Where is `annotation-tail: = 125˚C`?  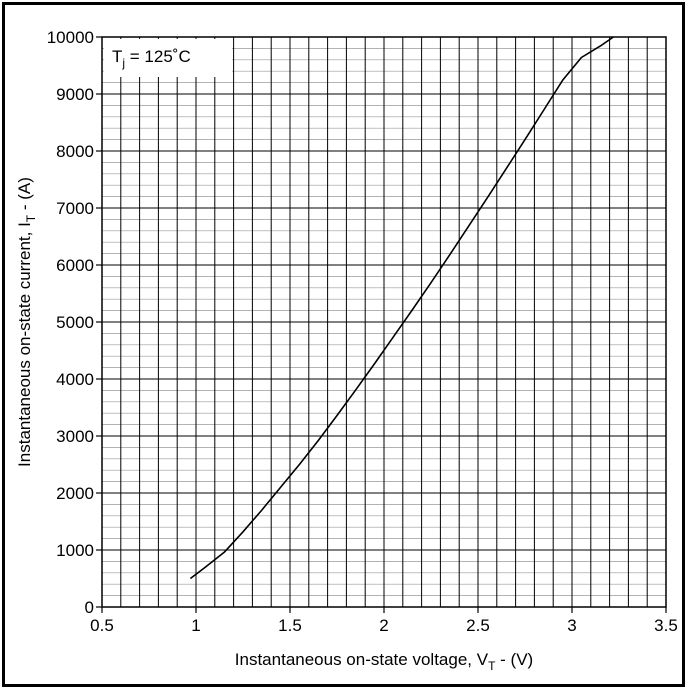
annotation-tail: = 125˚C is located at coordinates (158, 56).